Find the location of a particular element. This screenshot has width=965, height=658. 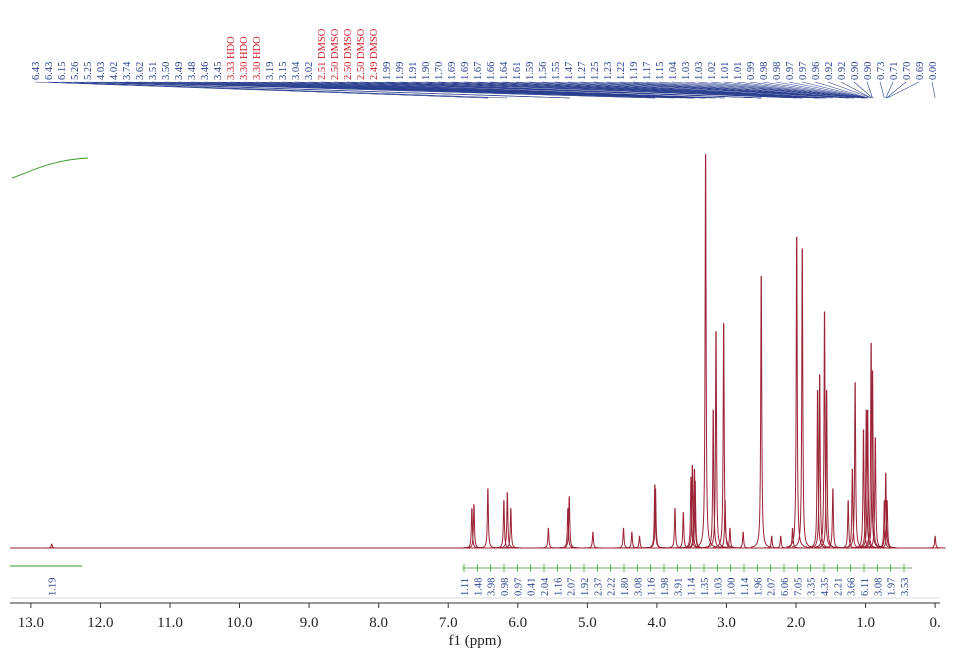

x-tick-label: 10.0 is located at coordinates (239, 623).